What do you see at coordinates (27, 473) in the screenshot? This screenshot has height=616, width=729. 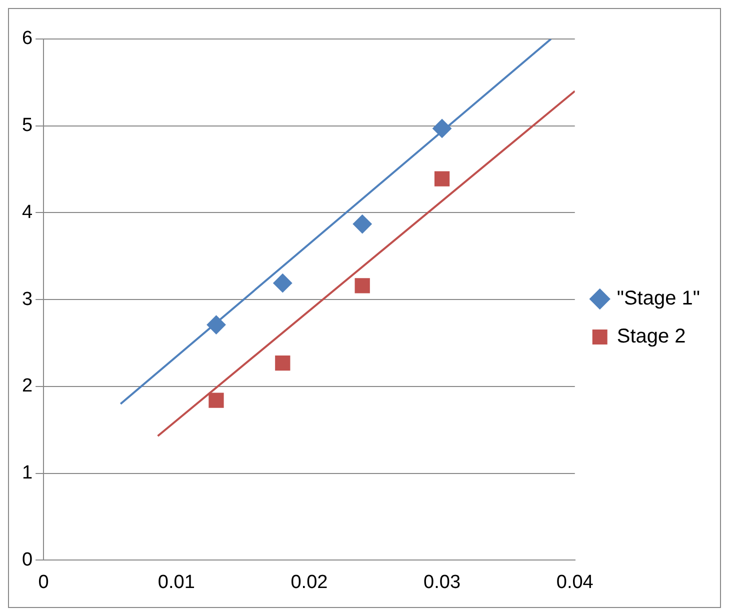 I see `y-tick-label: 1` at bounding box center [27, 473].